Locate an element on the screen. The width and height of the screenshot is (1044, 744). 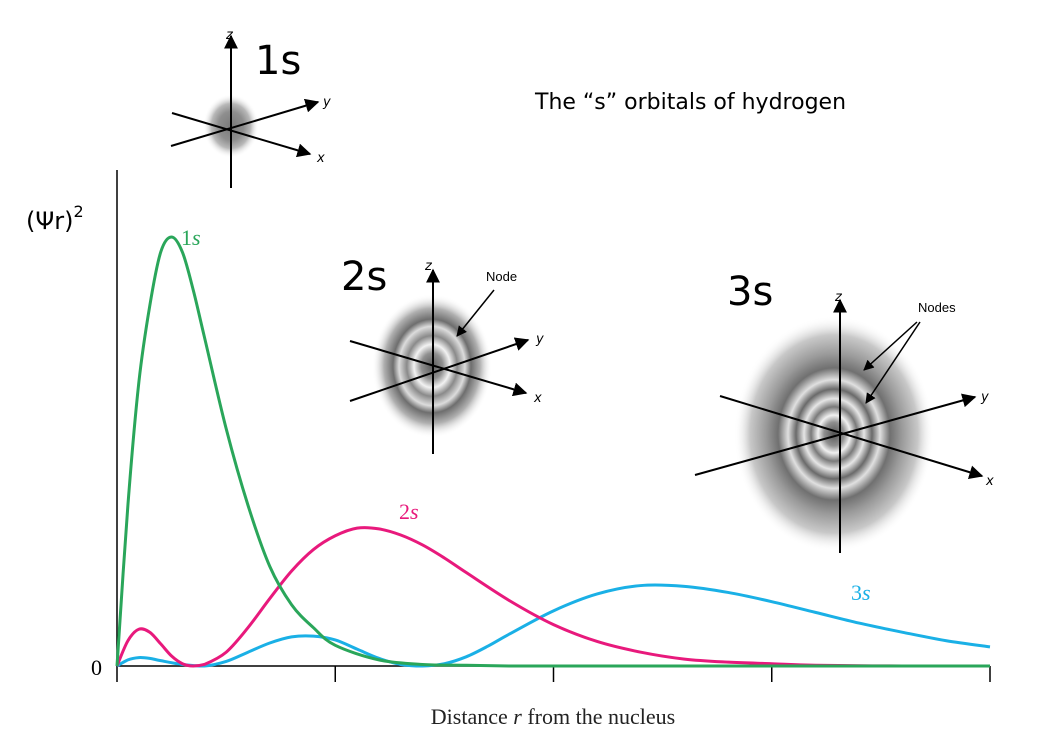
orbital-inset-3s: 3s Nodes z y x is located at coordinates (844, 411).